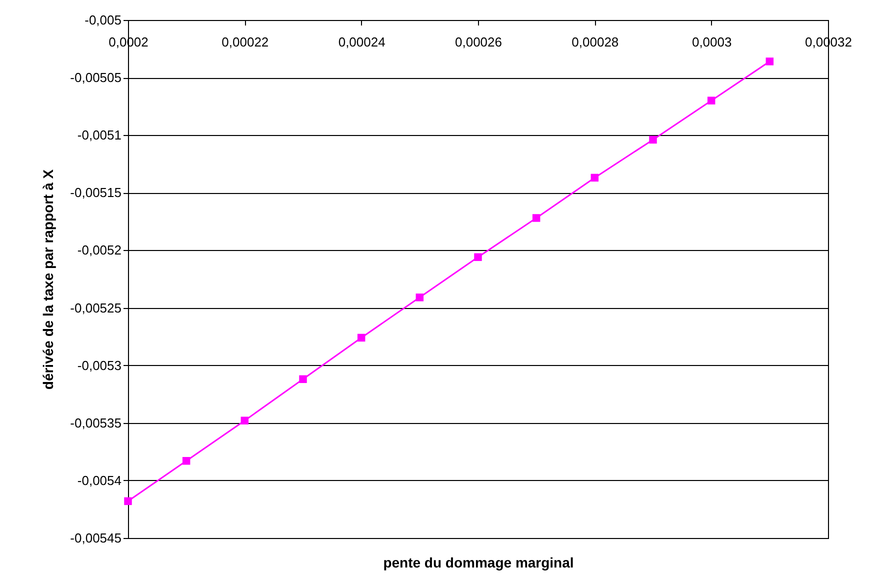 Image resolution: width=869 pixels, height=588 pixels. What do you see at coordinates (48, 279) in the screenshot?
I see `y-axis-title: dérivée de la taxe par rapport à X` at bounding box center [48, 279].